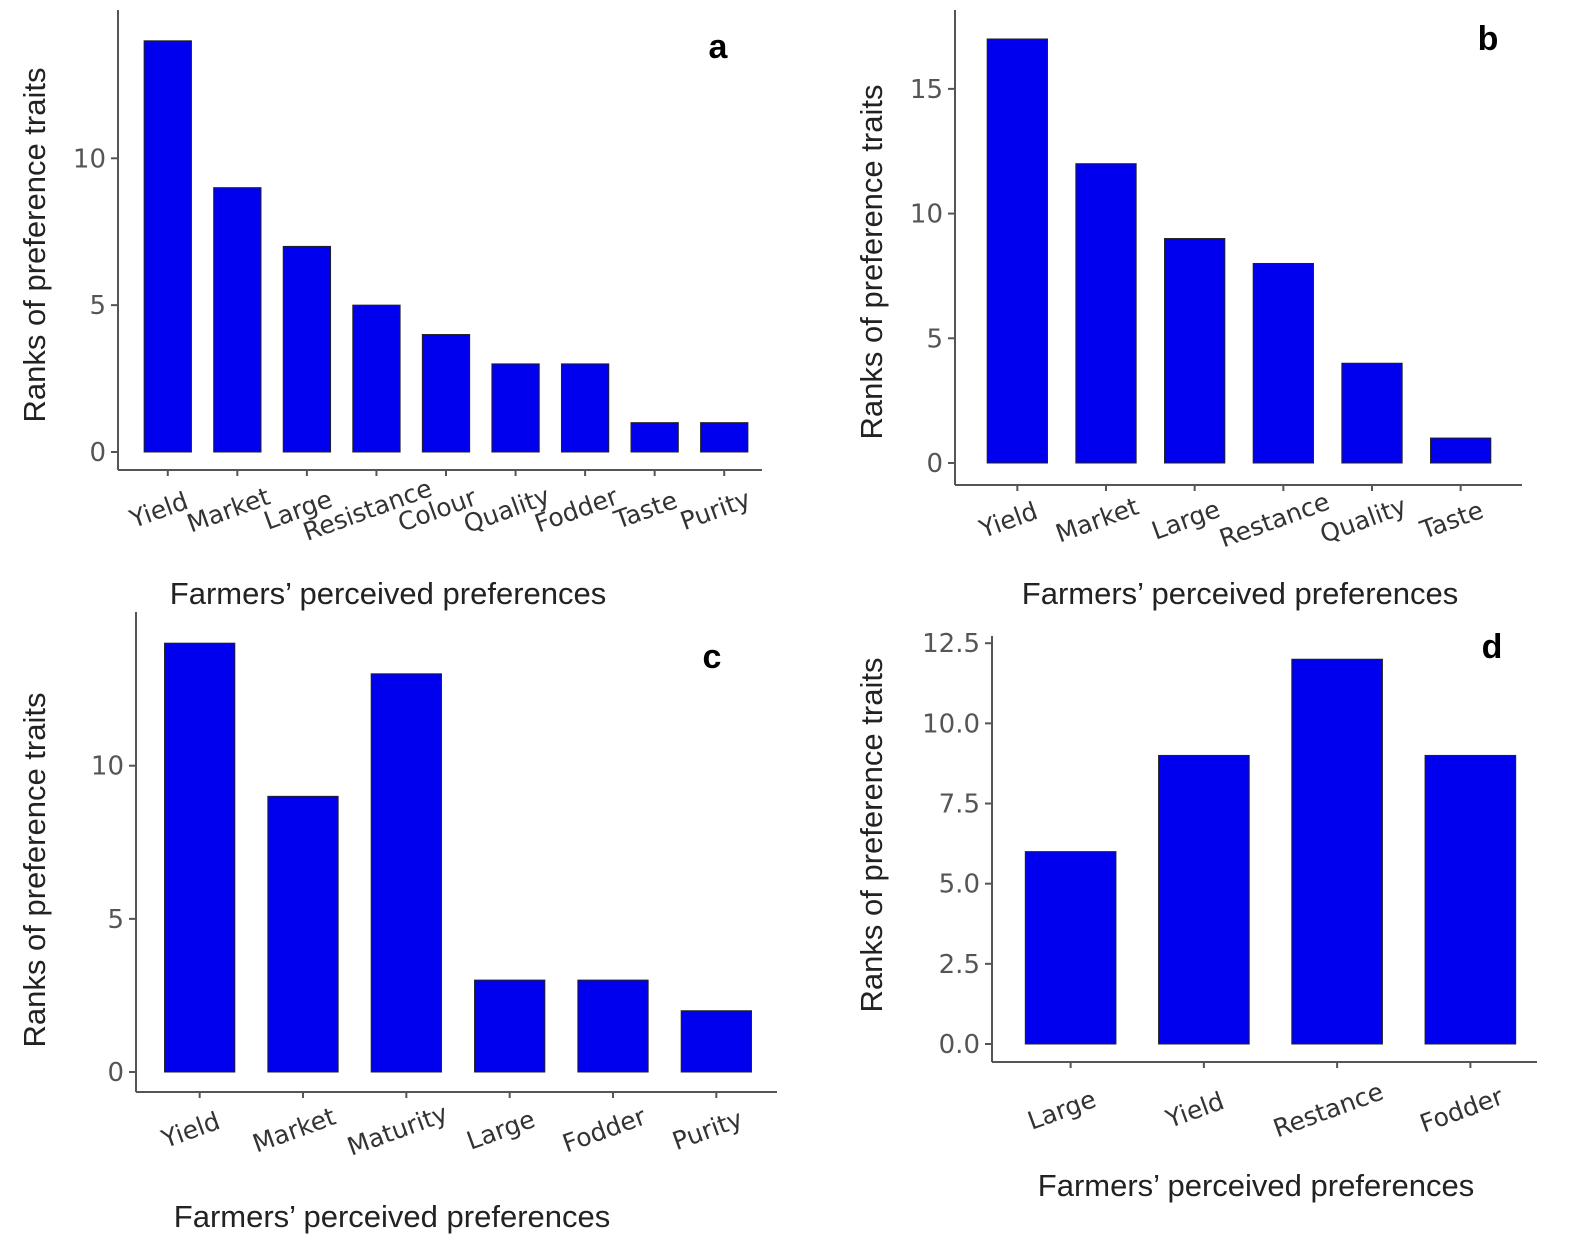  Describe the element at coordinates (959, 805) in the screenshot. I see `y-tick-label: 7.5` at that location.